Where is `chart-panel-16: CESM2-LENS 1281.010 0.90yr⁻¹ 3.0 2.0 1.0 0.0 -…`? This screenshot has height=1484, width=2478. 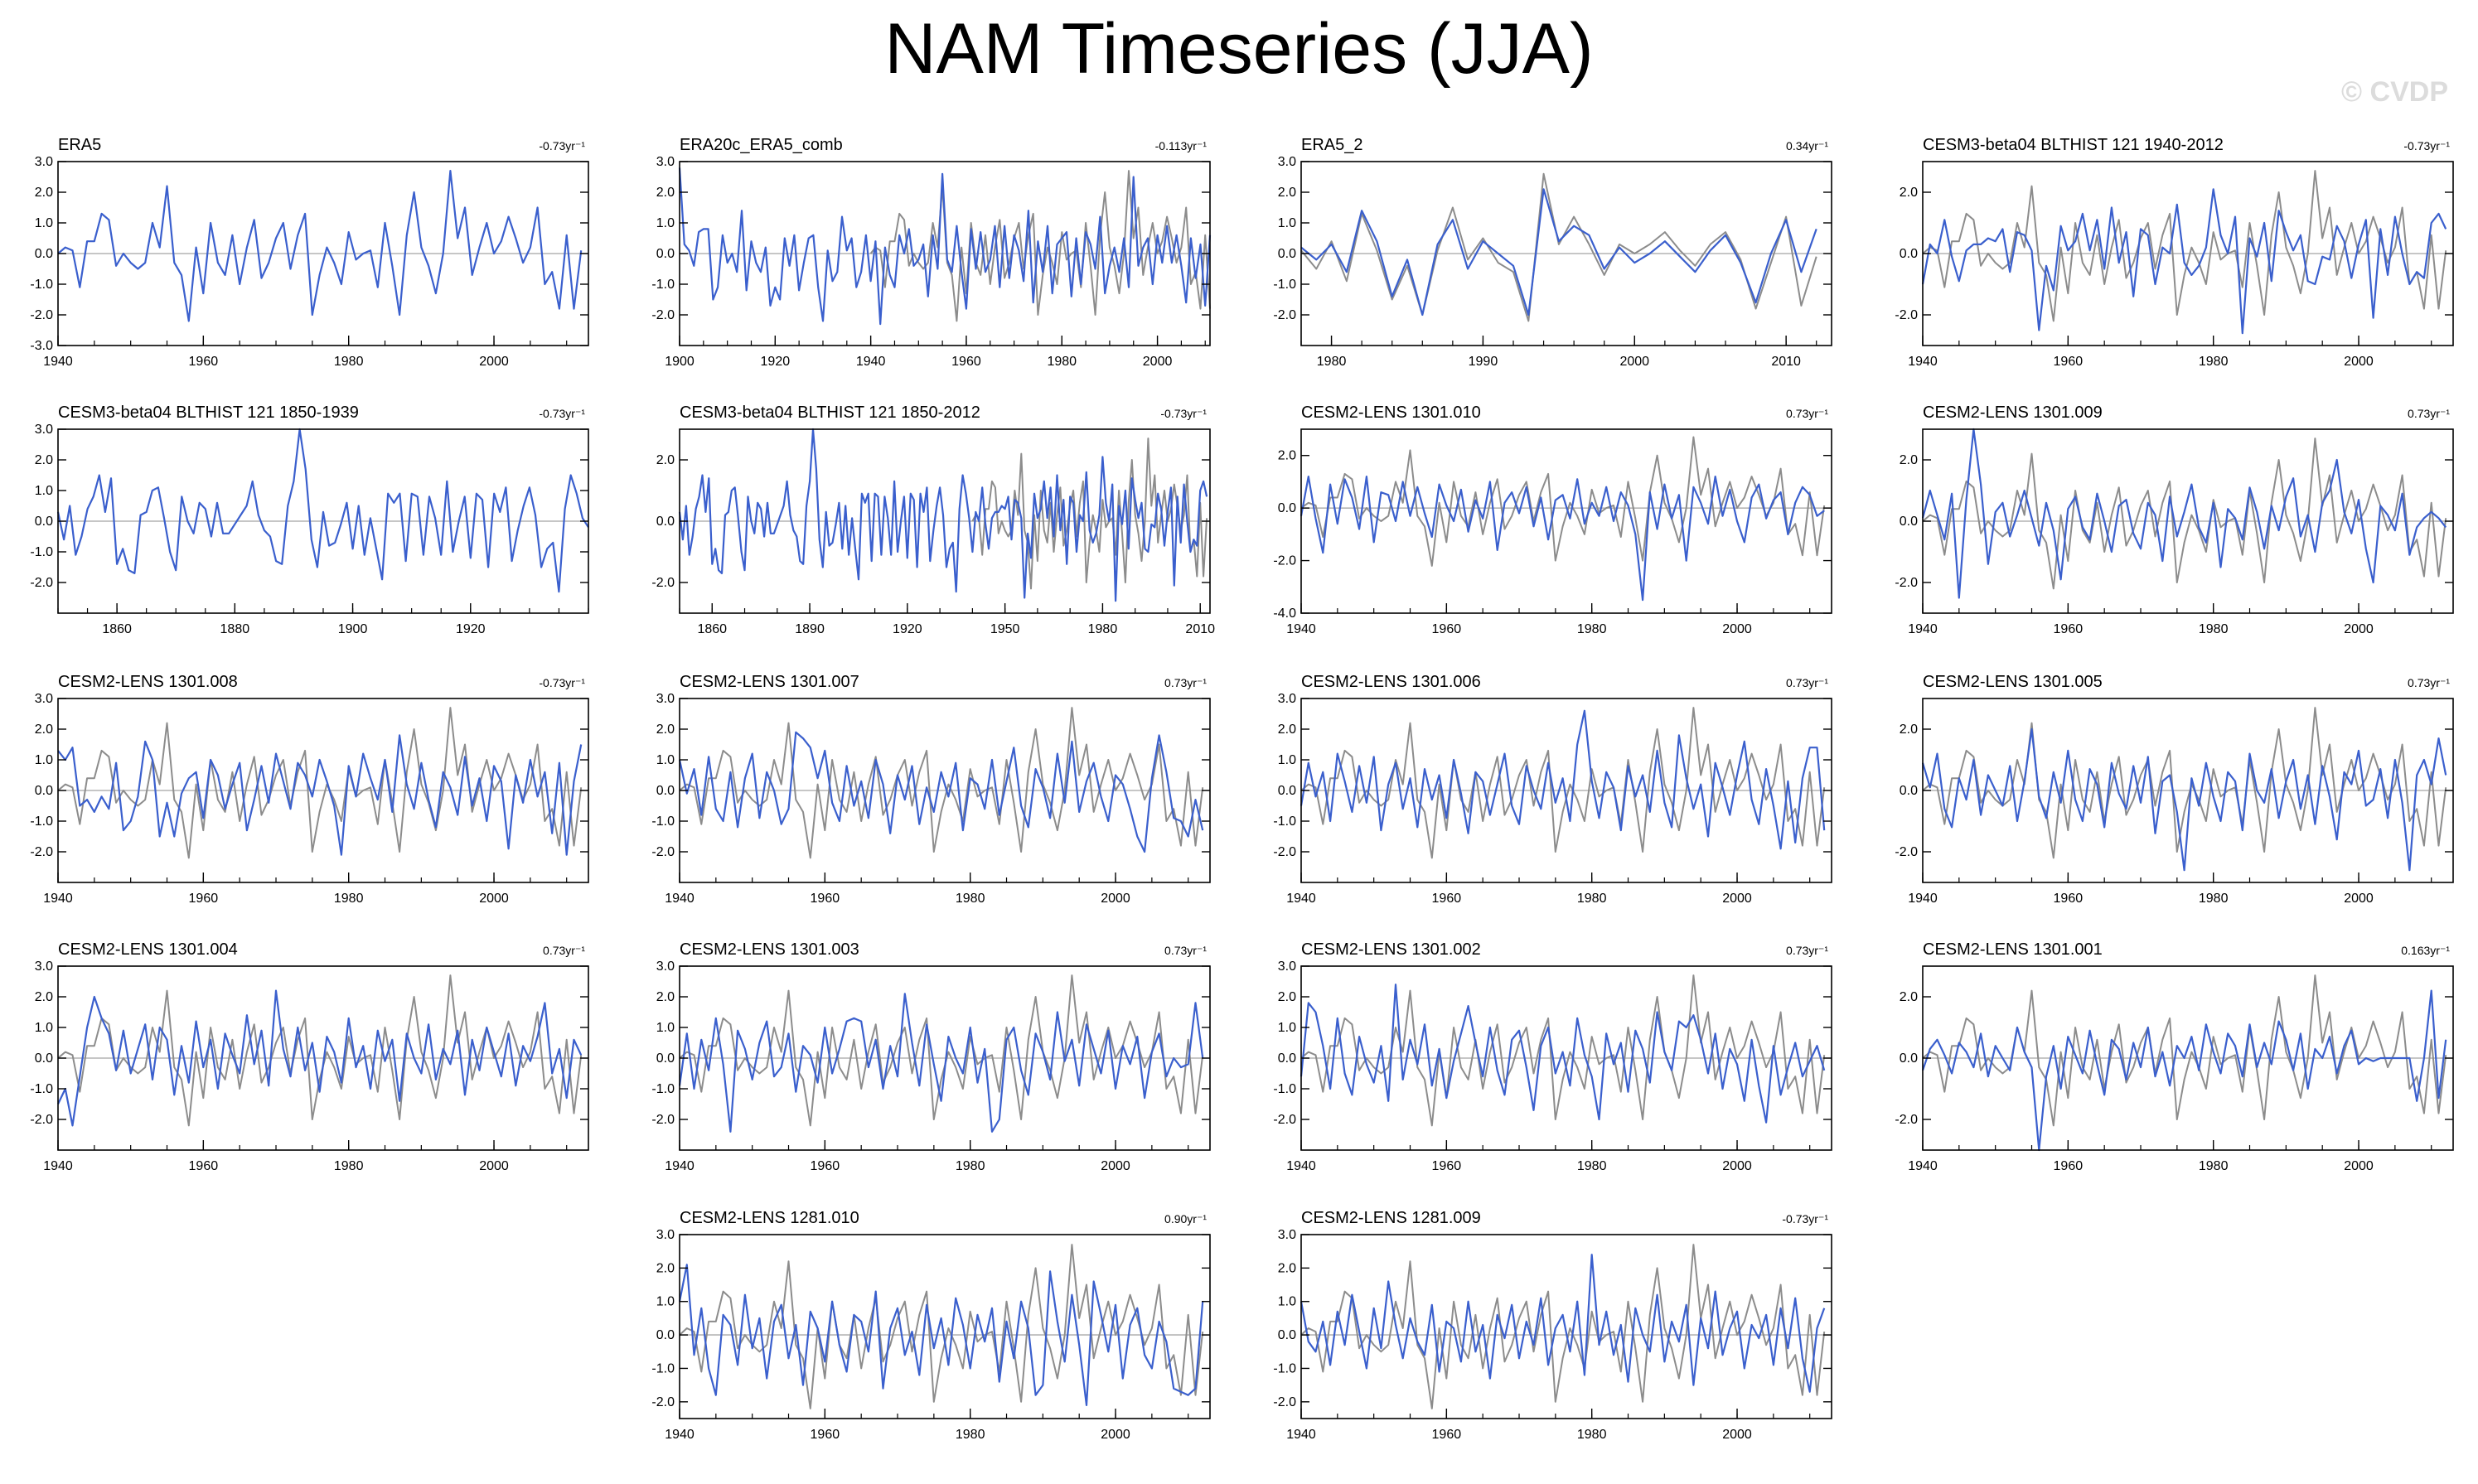 chart-panel-16: CESM2-LENS 1281.010 0.90yr⁻¹ 3.0 2.0 1.0 0.0 -… is located at coordinates (931, 1325).